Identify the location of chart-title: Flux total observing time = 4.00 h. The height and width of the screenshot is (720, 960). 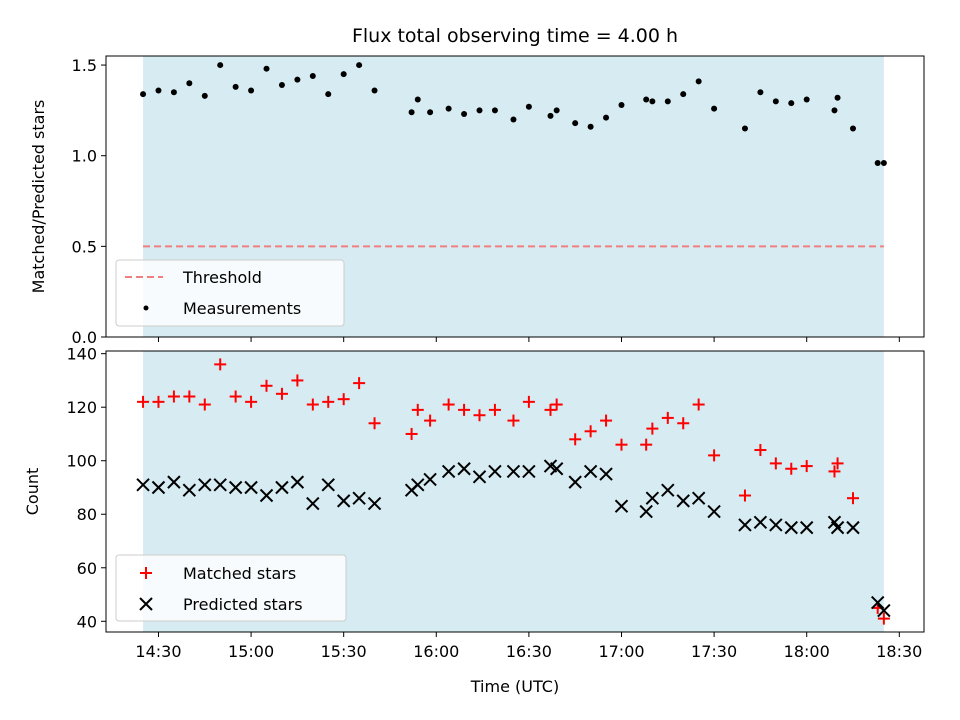
(515, 36).